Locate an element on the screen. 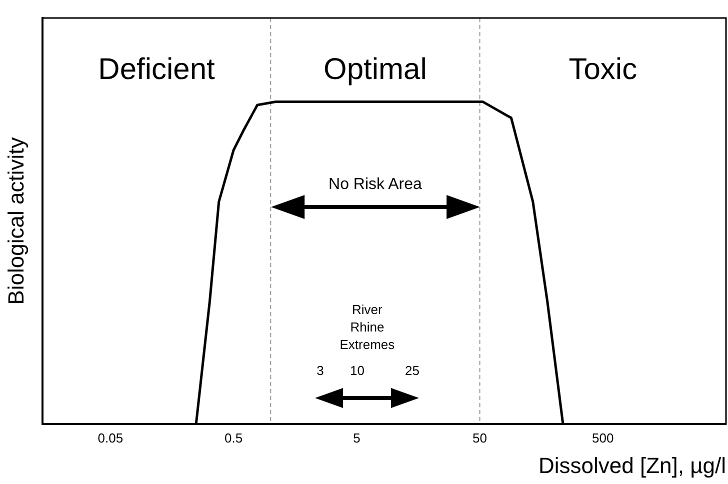 This screenshot has width=728, height=484. annotation: River Rhine Extremes is located at coordinates (368, 327).